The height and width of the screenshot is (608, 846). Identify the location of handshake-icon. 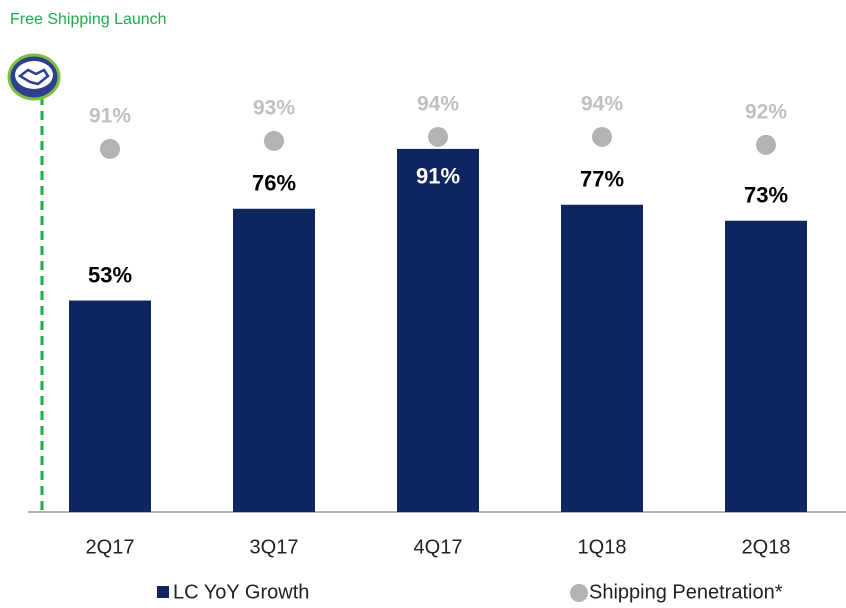
(34, 77).